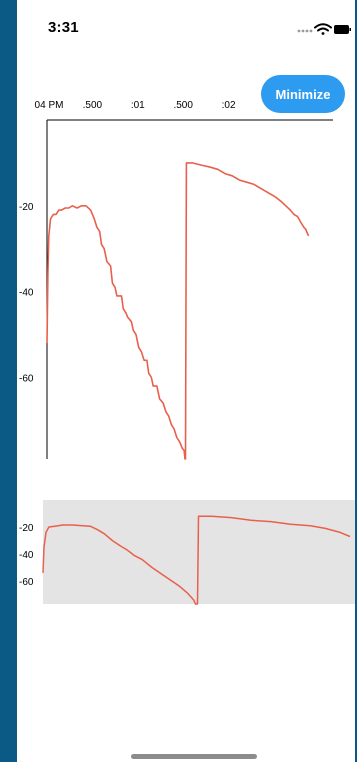  I want to click on y-tick-label: -20, so click(26, 207).